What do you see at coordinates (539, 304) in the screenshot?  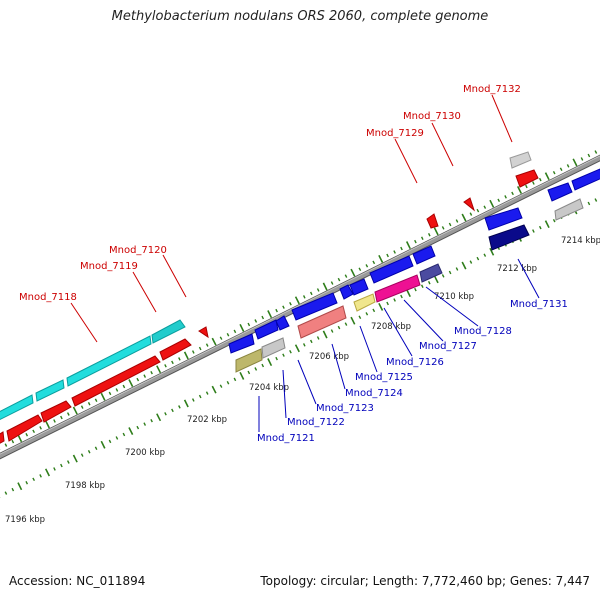 I see `gene-label: Mnod_7131` at bounding box center [539, 304].